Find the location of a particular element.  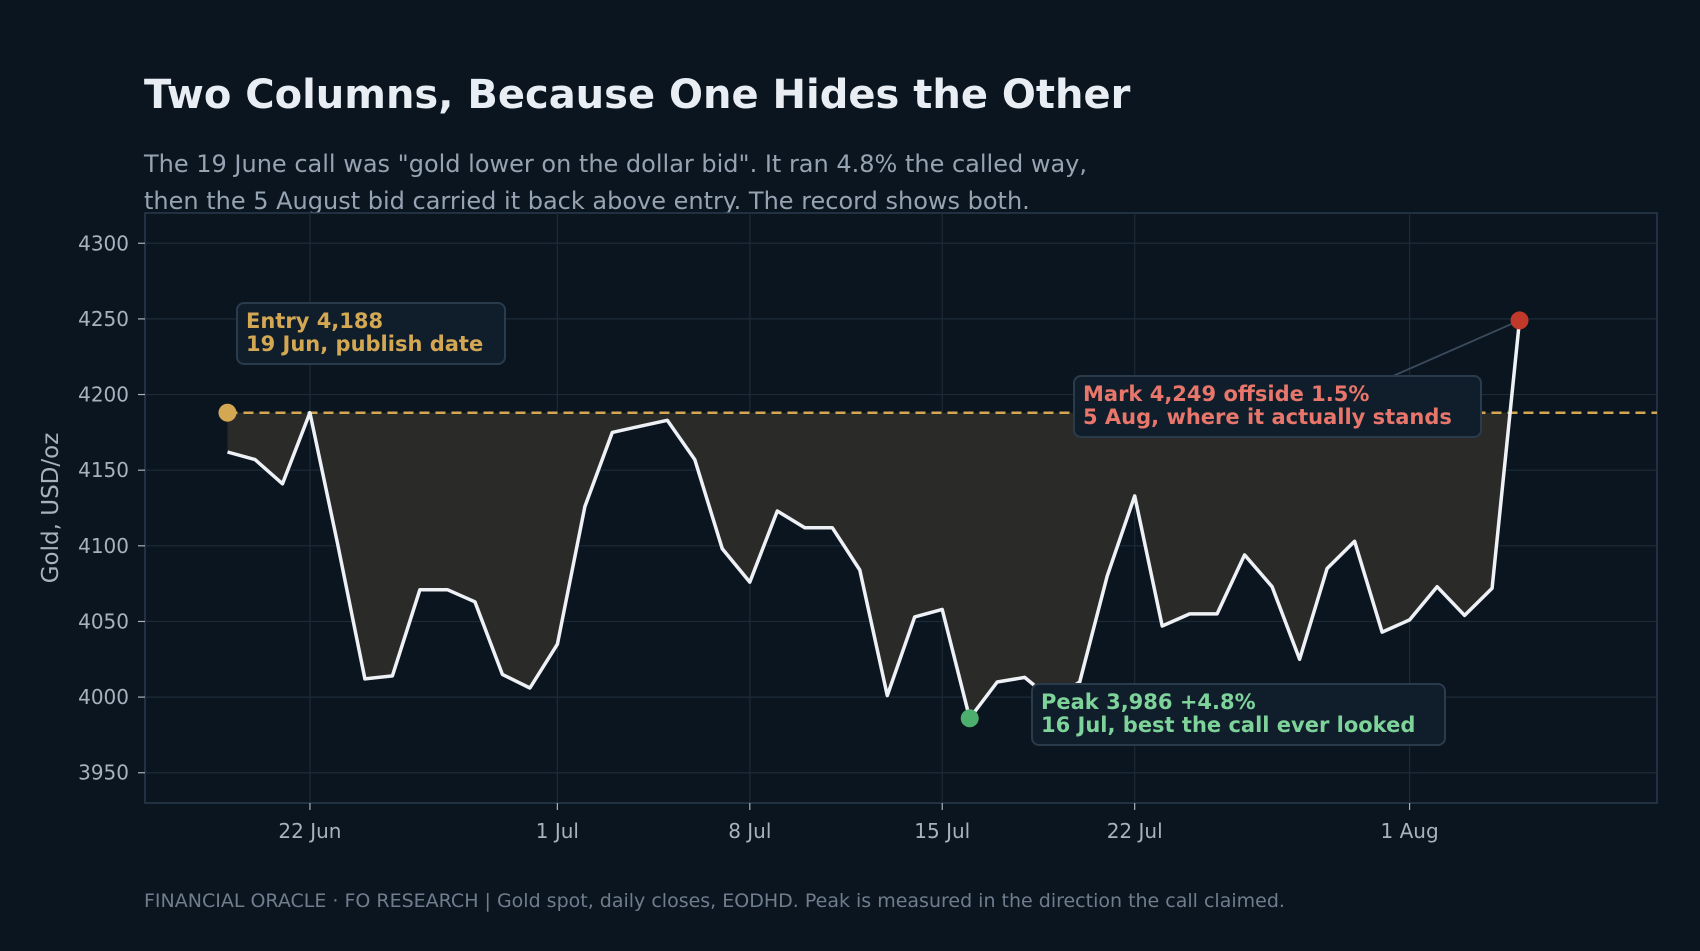

y-tick-label: 4100 is located at coordinates (103, 546).